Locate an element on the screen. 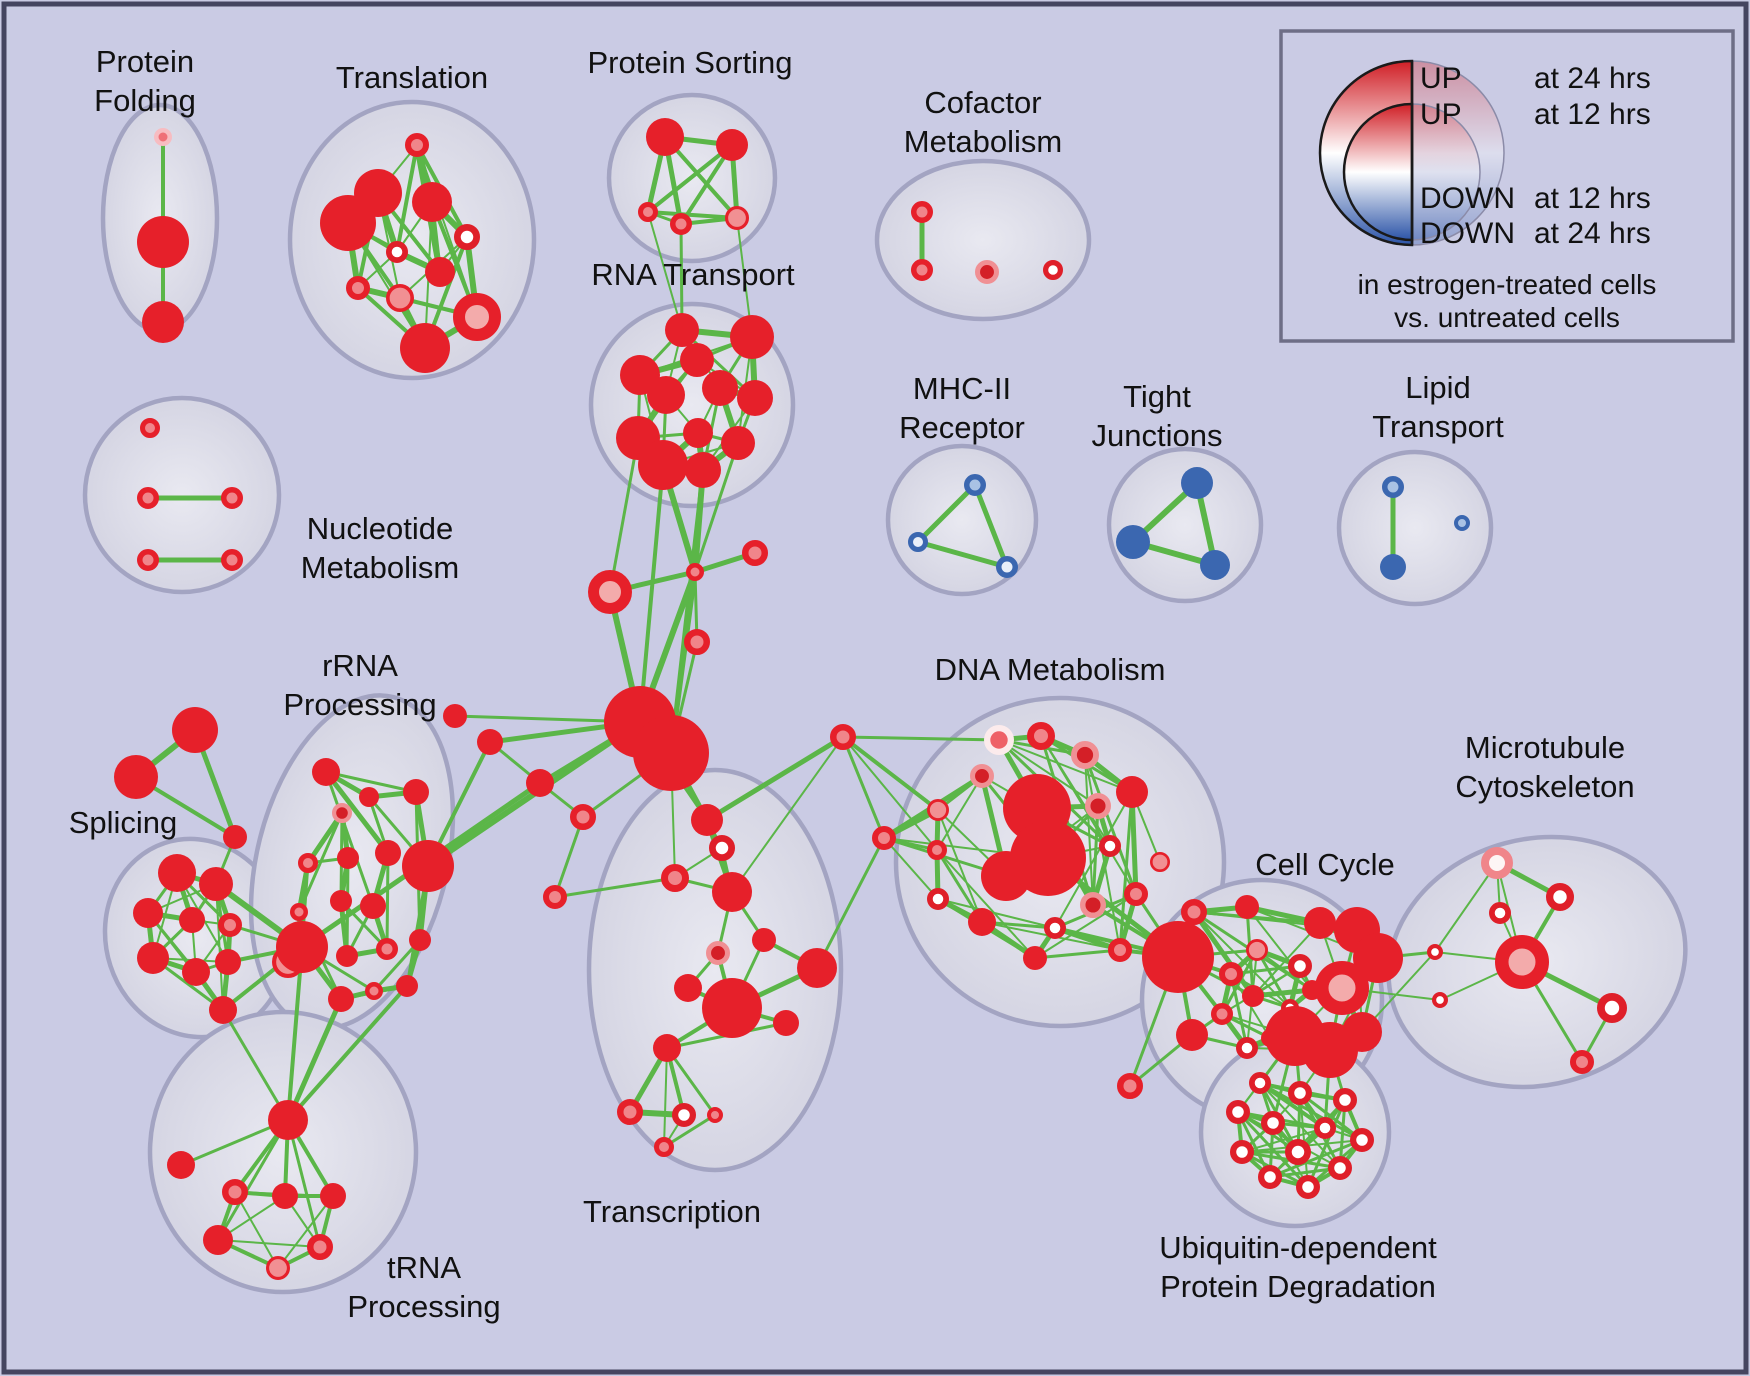 This screenshot has height=1376, width=1750. label-mhc-ii-receptor-line2: Receptor is located at coordinates (962, 427).